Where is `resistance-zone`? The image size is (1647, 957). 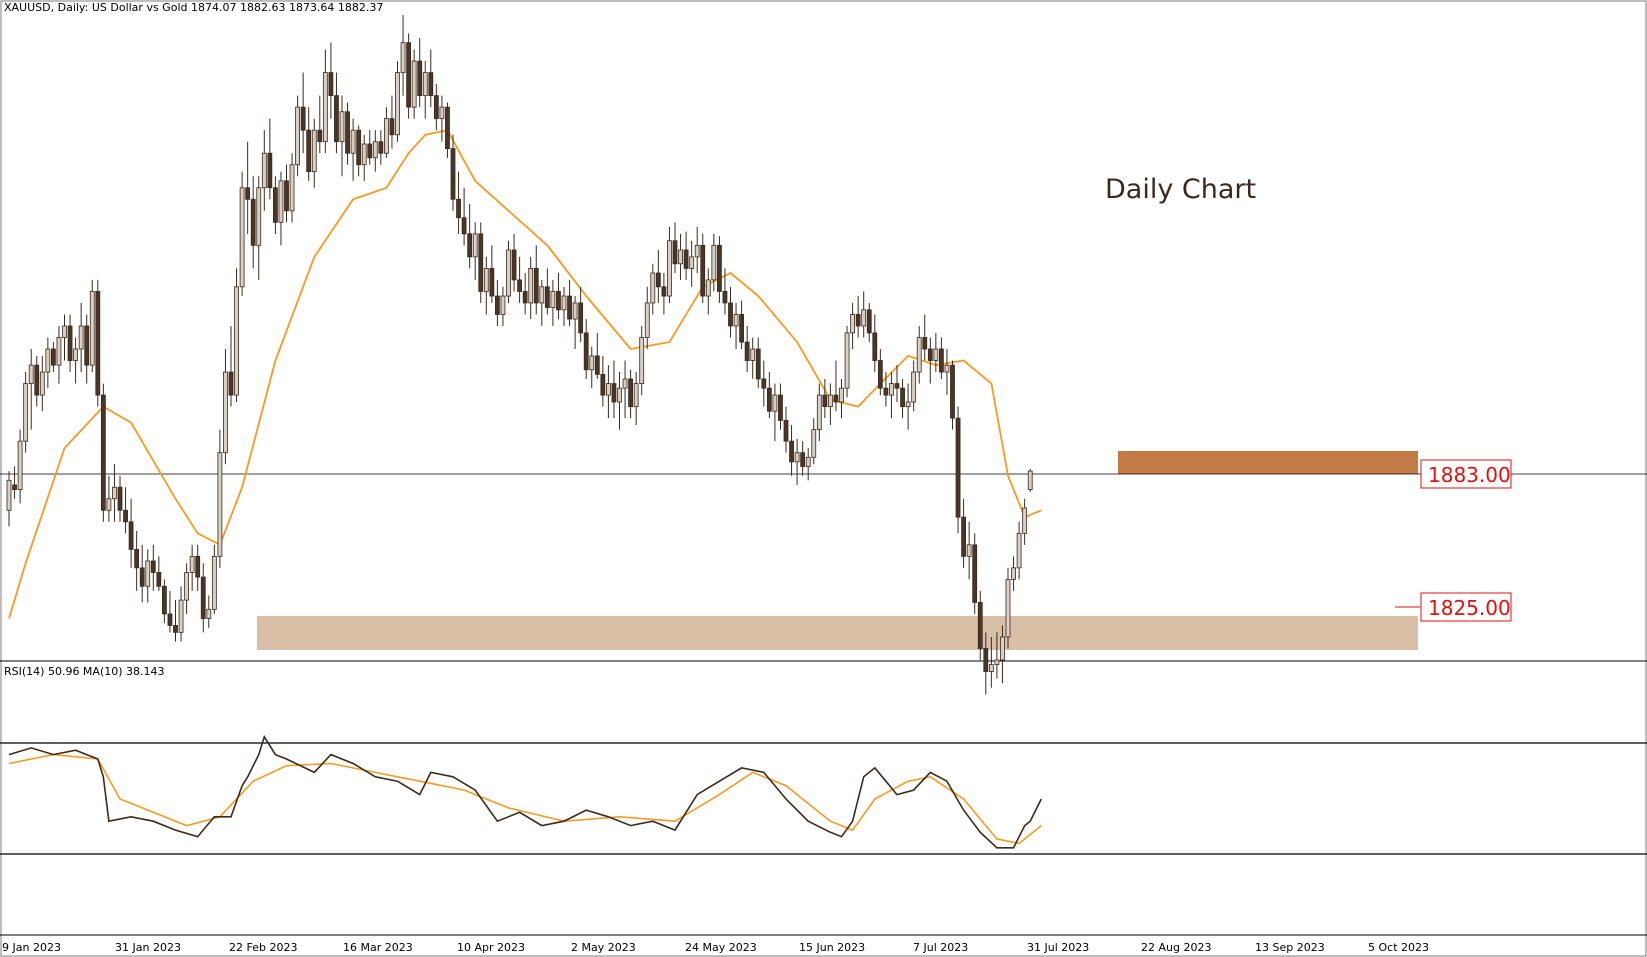 resistance-zone is located at coordinates (1268, 462).